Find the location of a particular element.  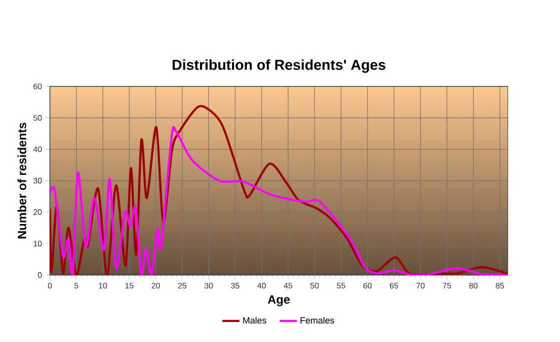

x-tick-label: 45 is located at coordinates (288, 285).